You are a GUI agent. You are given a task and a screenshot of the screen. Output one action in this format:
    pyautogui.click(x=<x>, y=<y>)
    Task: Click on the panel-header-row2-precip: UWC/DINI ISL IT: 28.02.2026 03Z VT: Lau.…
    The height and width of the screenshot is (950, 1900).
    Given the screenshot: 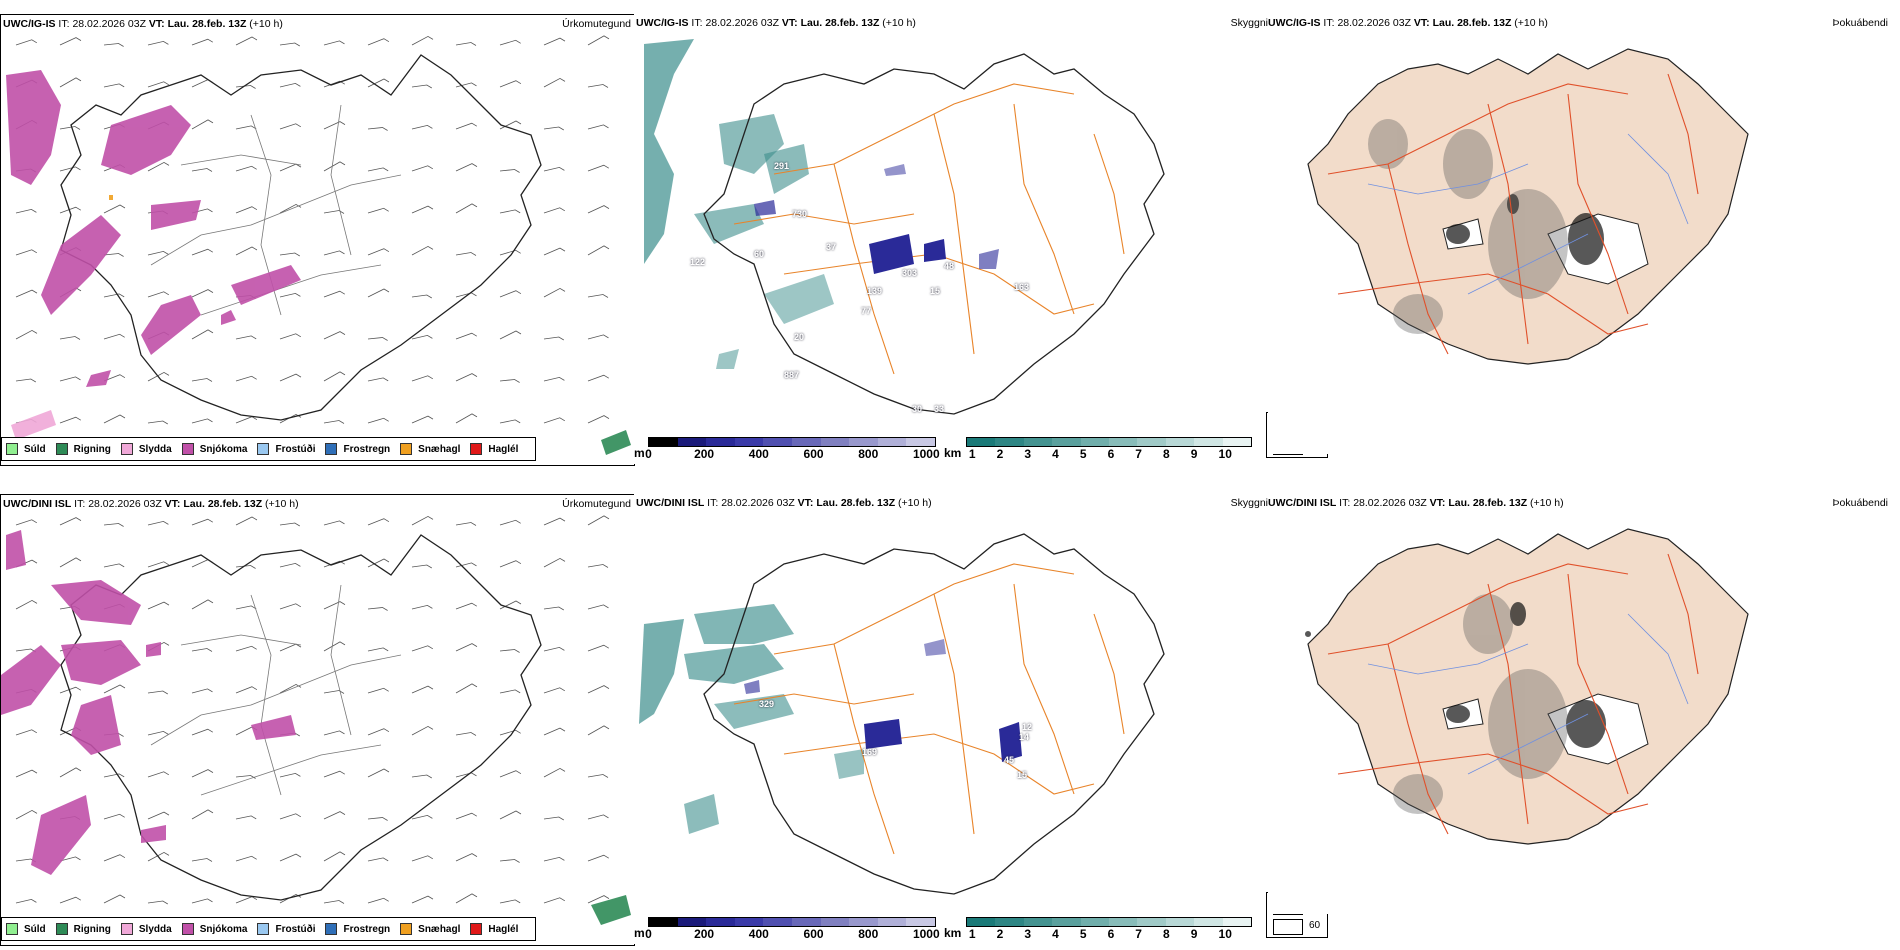 What is the action you would take?
    pyautogui.click(x=151, y=504)
    